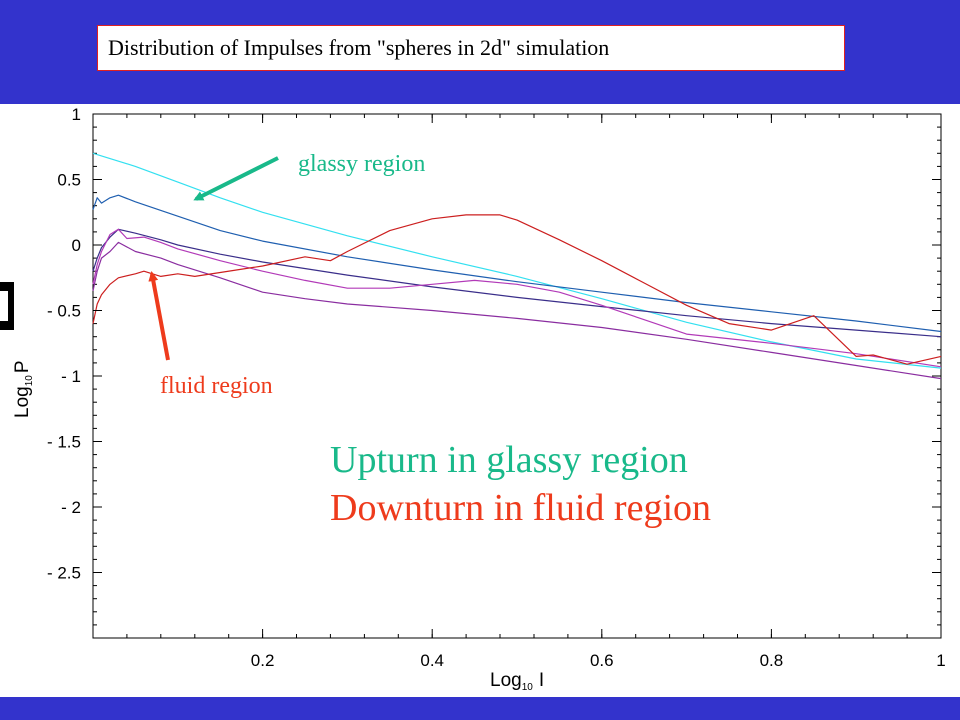 The width and height of the screenshot is (960, 720). What do you see at coordinates (517, 283) in the screenshot?
I see `series-line-navy` at bounding box center [517, 283].